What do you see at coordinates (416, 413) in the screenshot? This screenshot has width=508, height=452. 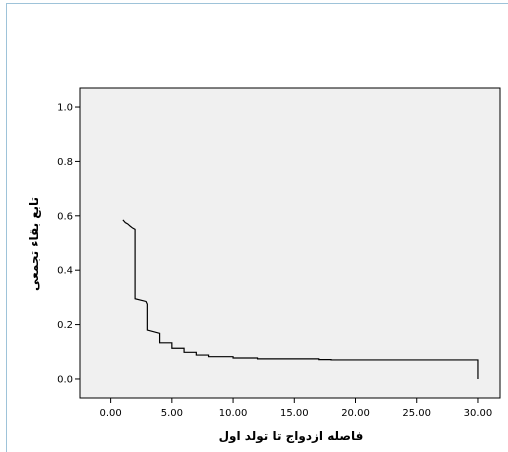 I see `x-tick-label: 25.00` at bounding box center [416, 413].